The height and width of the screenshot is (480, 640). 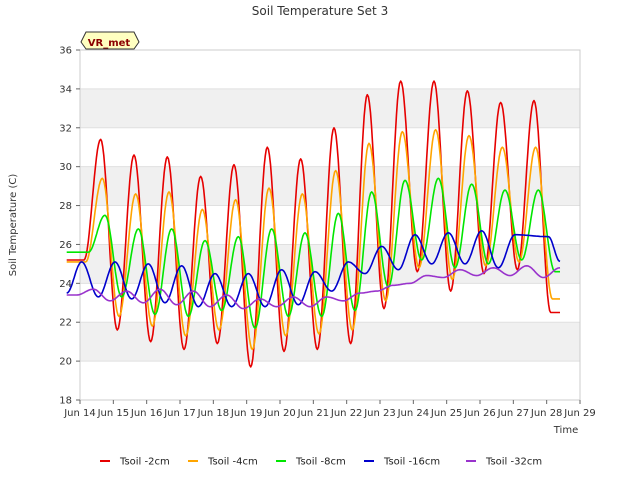 I want to click on legend-item: Tsoil -32cm, so click(x=504, y=462).